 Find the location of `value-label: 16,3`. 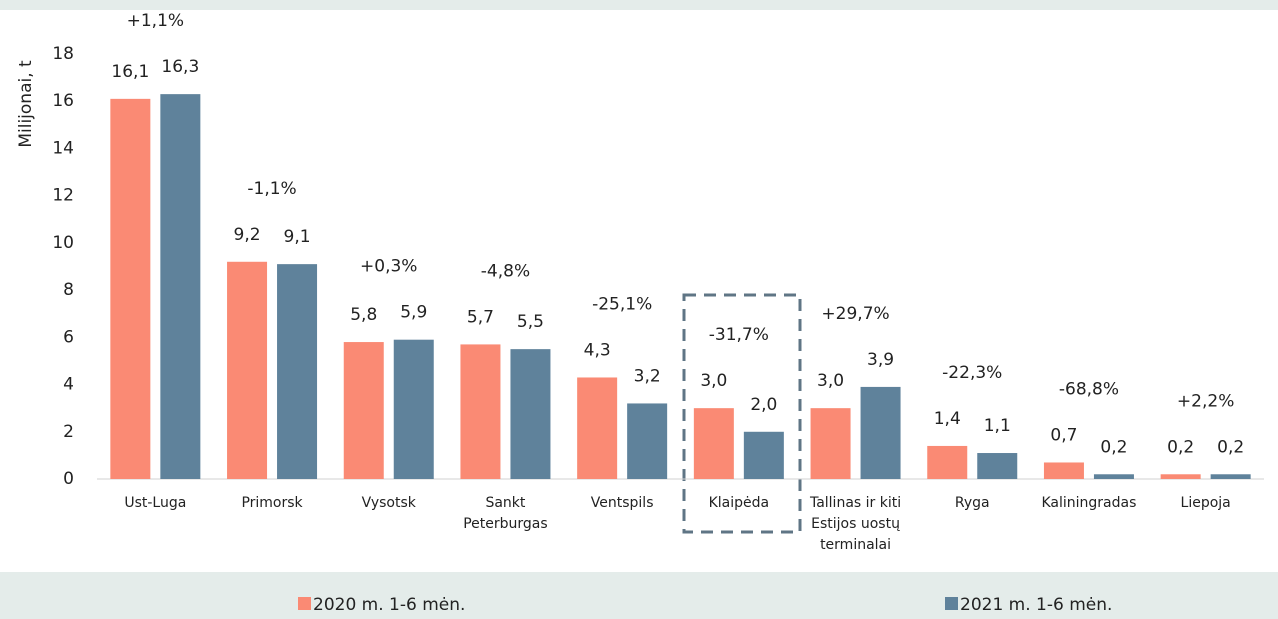

value-label: 16,3 is located at coordinates (180, 67).